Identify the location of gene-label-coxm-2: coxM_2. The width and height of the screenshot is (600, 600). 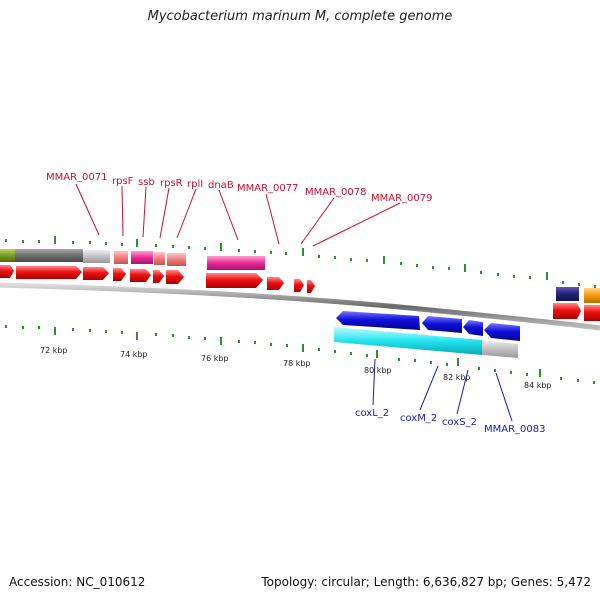
(418, 418).